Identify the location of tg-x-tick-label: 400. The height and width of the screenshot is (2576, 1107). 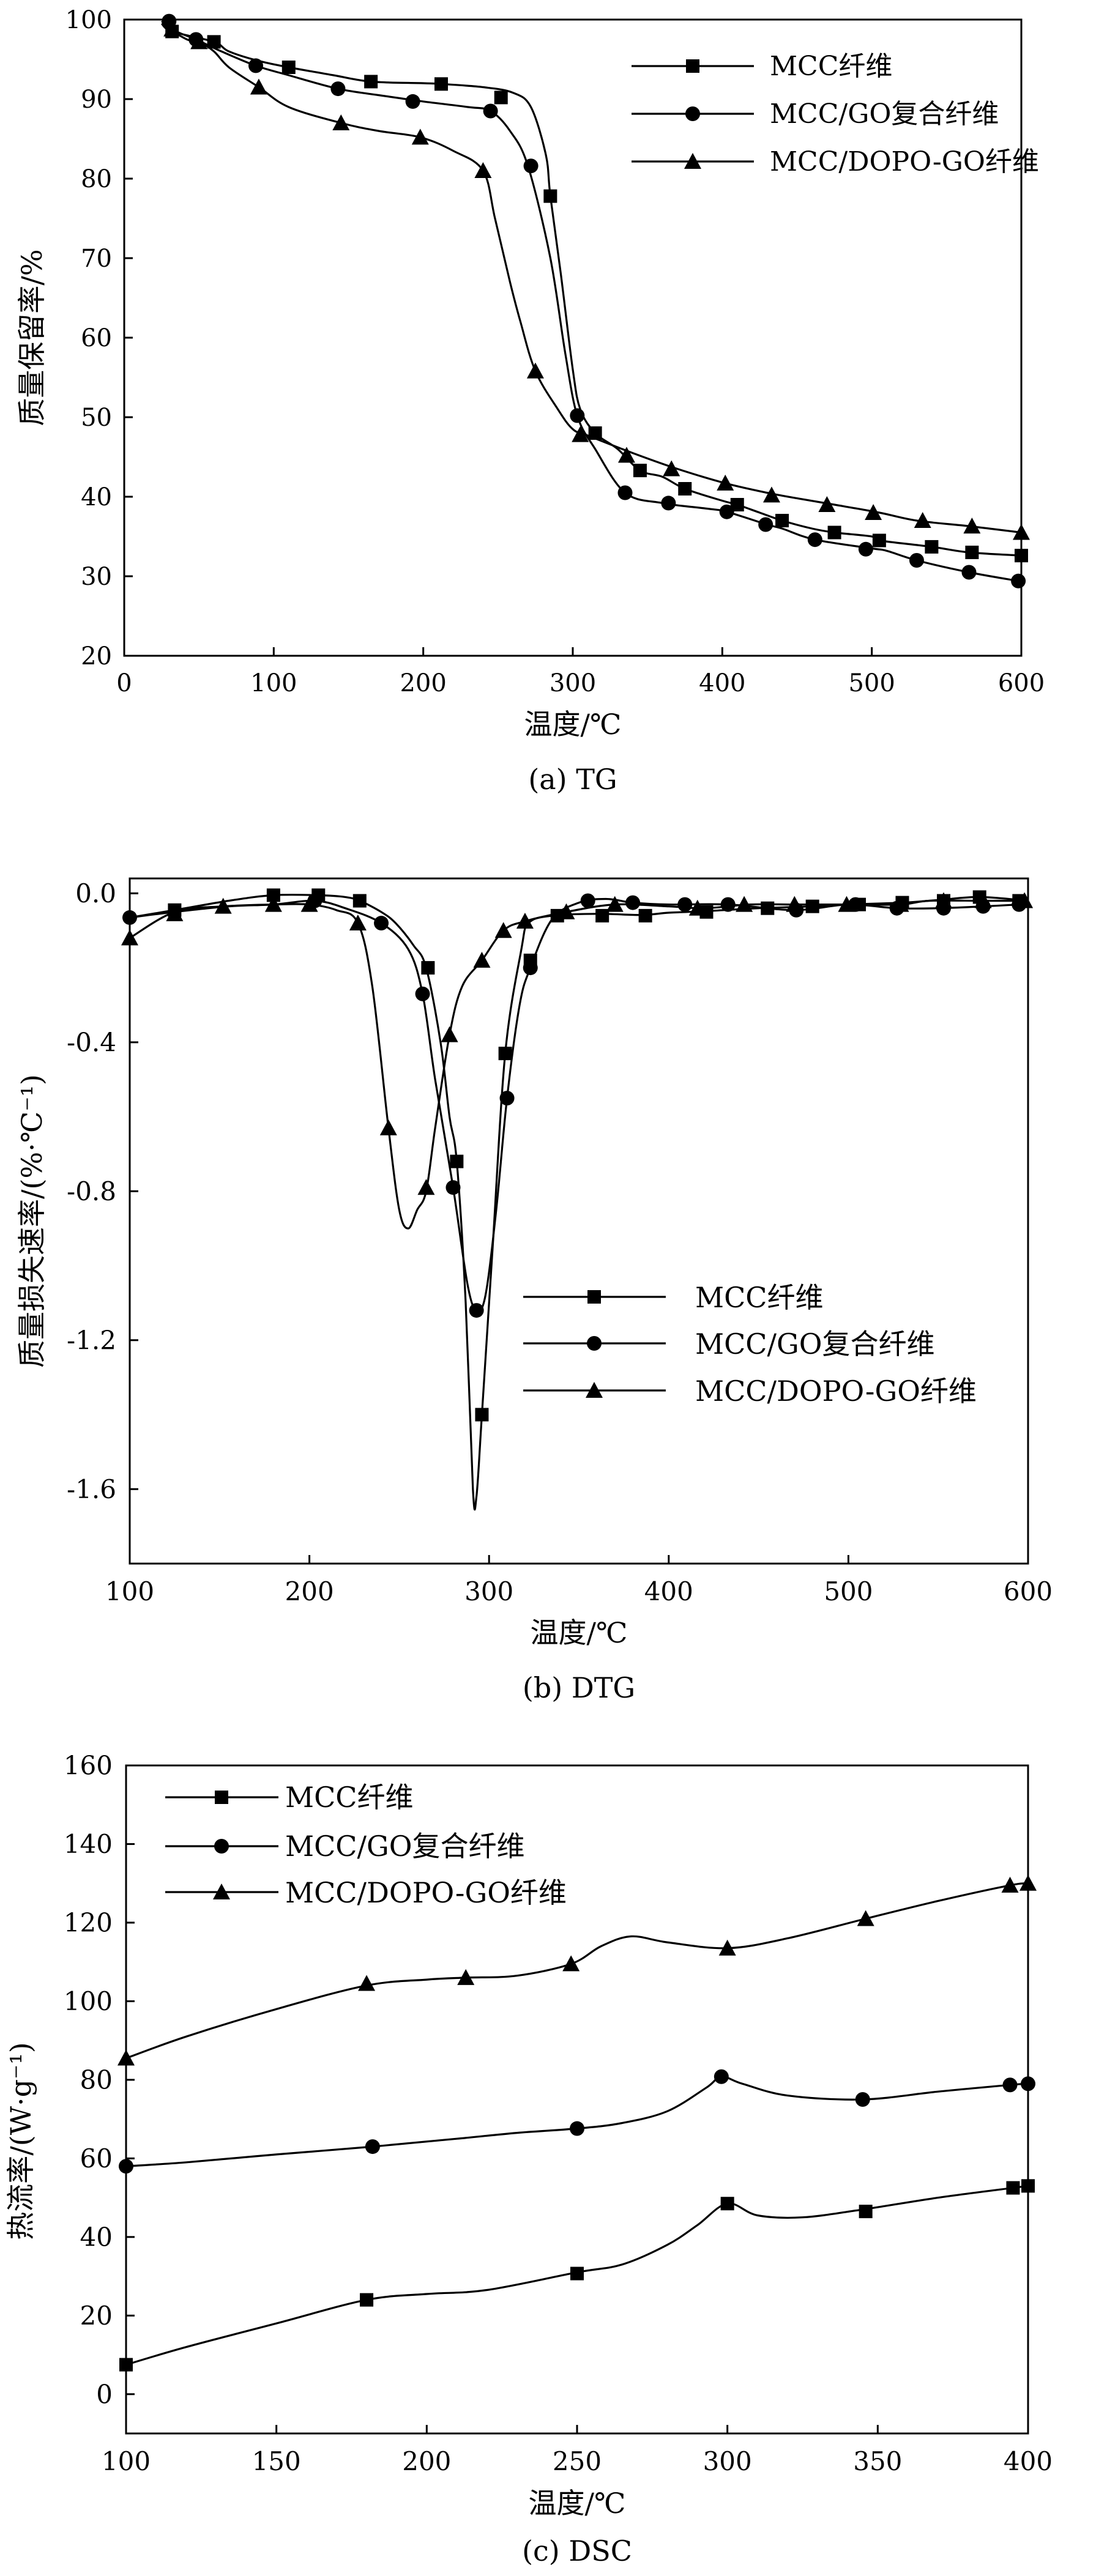
(722, 683).